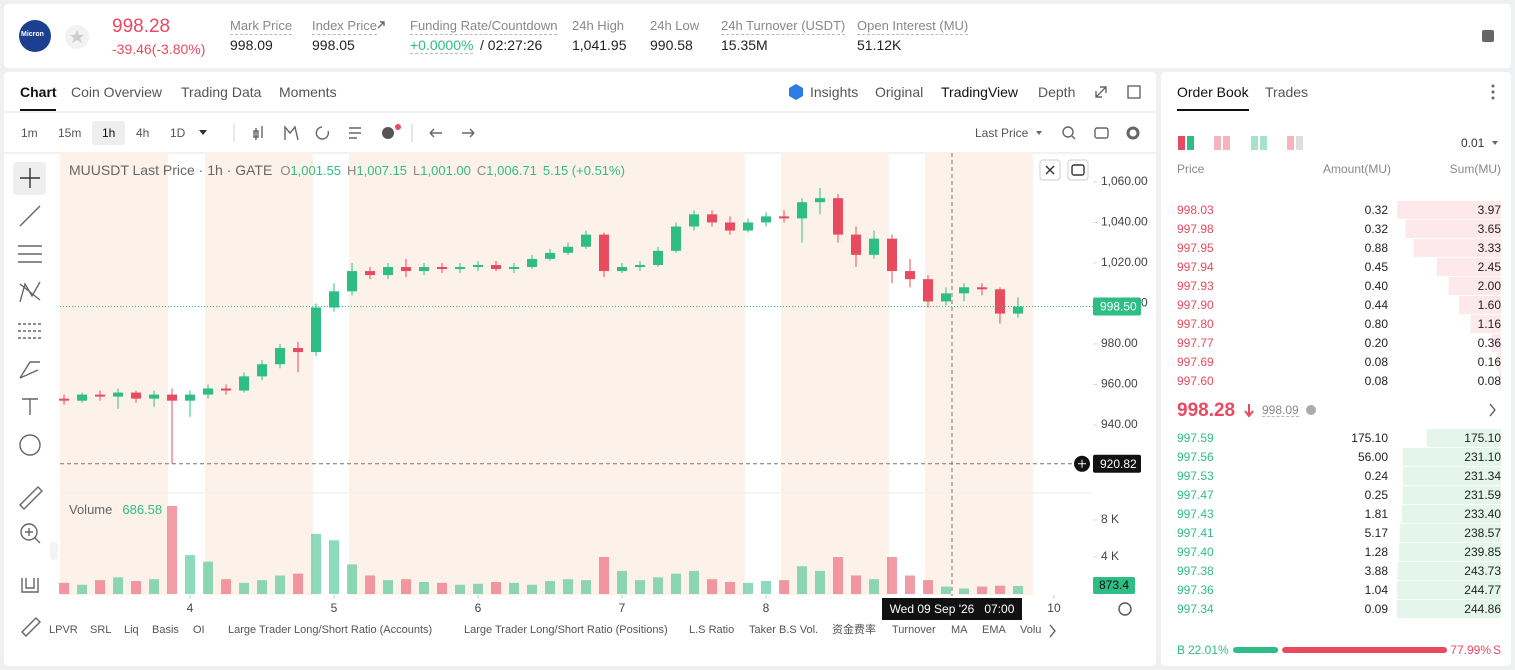 The image size is (1515, 670). I want to click on template-icon, so click(355, 133).